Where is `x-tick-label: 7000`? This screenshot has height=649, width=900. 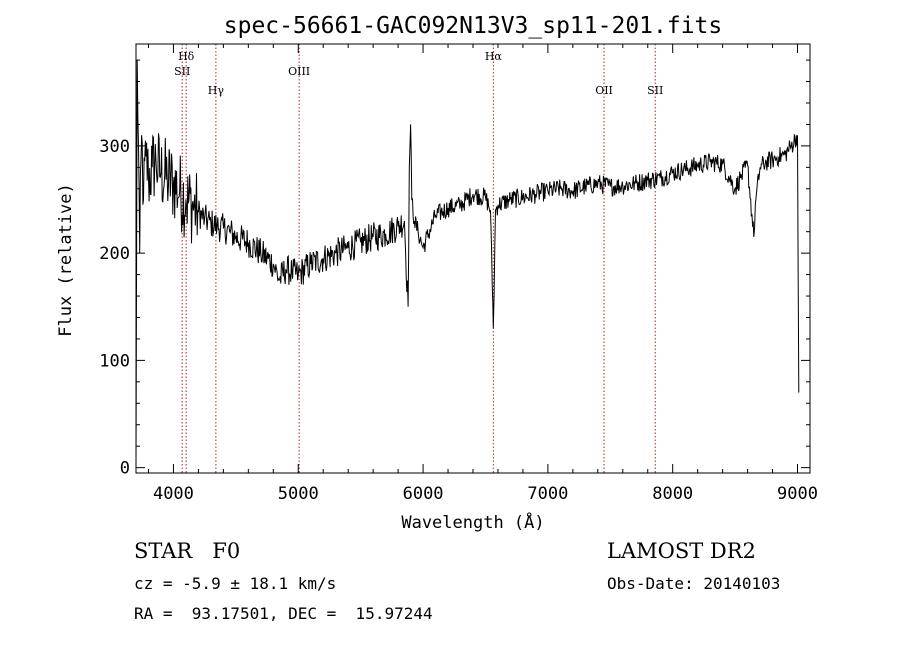 x-tick-label: 7000 is located at coordinates (547, 494).